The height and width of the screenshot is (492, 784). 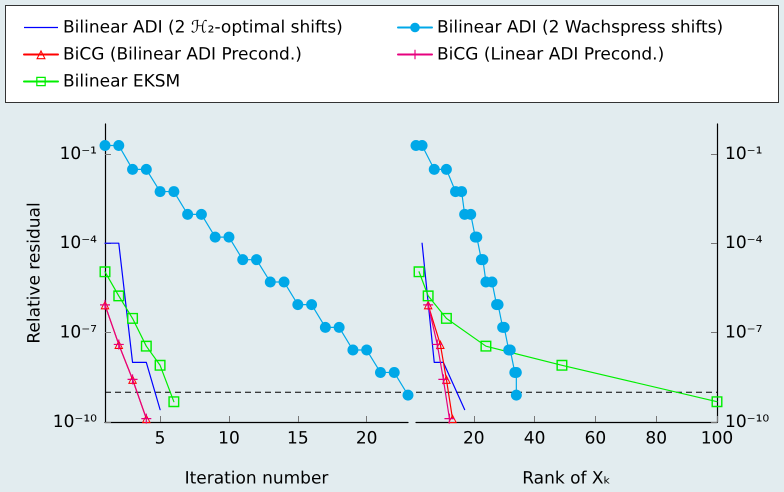 What do you see at coordinates (160, 438) in the screenshot?
I see `x-tick-label: 5` at bounding box center [160, 438].